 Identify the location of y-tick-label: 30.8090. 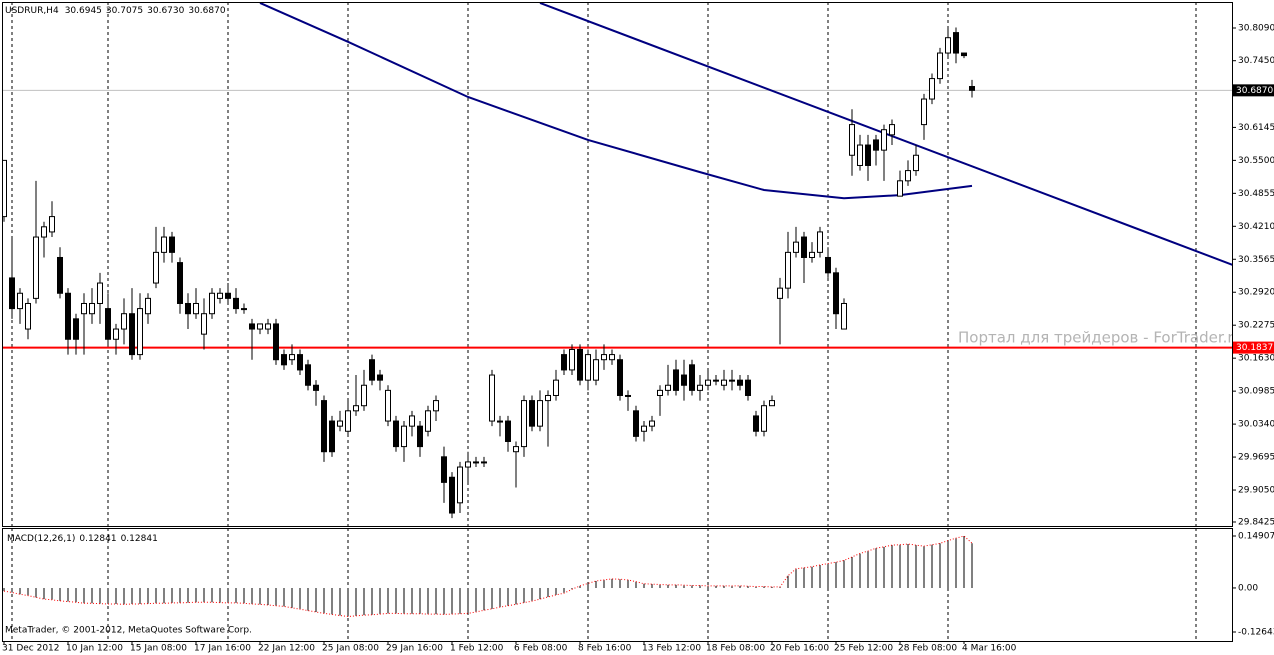
(1256, 28).